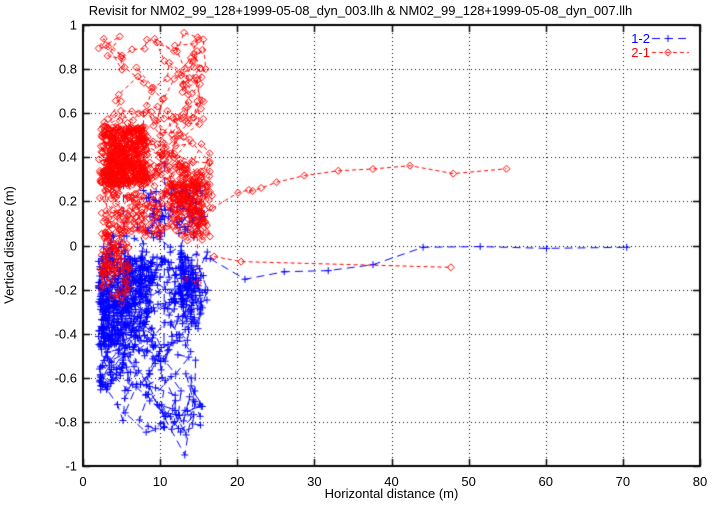 Image resolution: width=721 pixels, height=505 pixels. Describe the element at coordinates (67, 201) in the screenshot. I see `y-tick-label: 0.2` at that location.